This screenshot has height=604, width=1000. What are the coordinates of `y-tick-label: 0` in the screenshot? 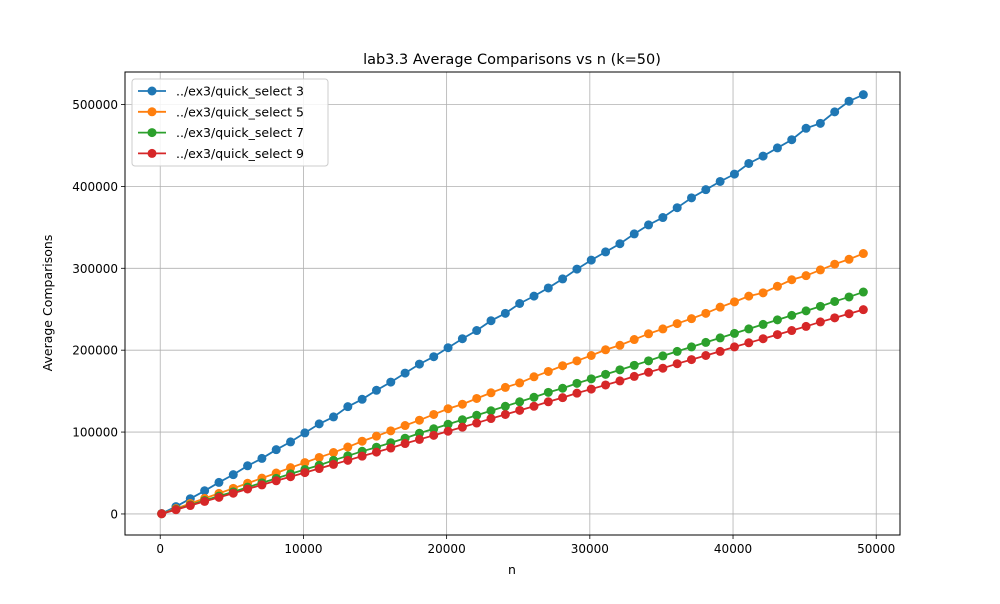 It's located at (114, 514).